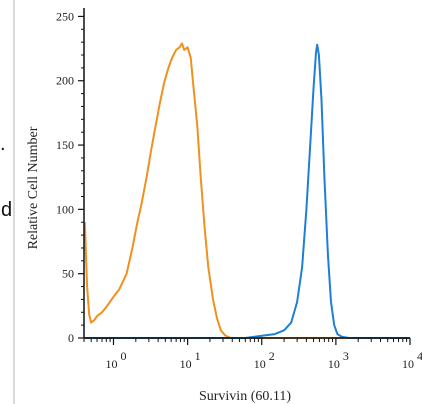 Image resolution: width=422 pixels, height=404 pixels. Describe the element at coordinates (65, 81) in the screenshot. I see `y-tick-label: 200` at that location.